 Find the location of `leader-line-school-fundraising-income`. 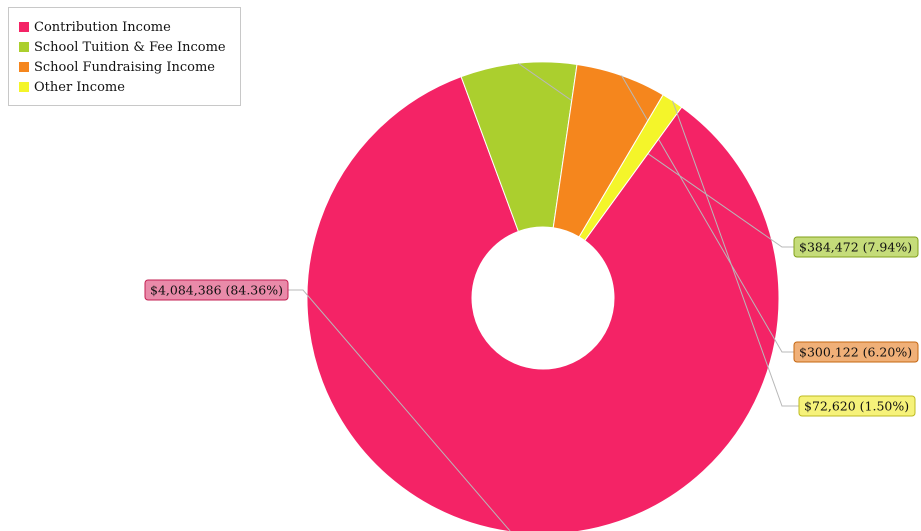

leader-line-school-fundraising-income is located at coordinates (707, 214).